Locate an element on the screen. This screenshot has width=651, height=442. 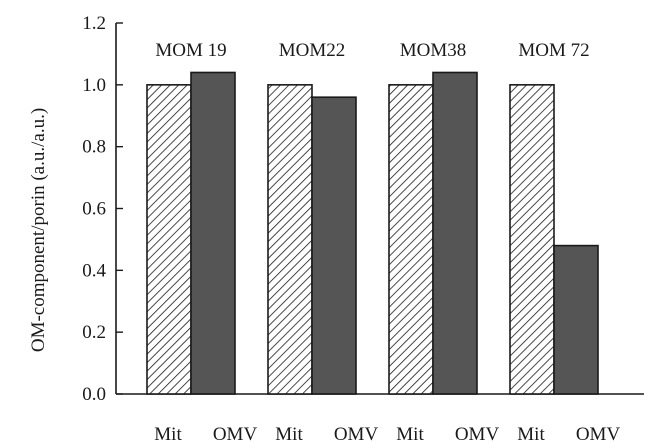
group-label: MOM22 is located at coordinates (312, 50).